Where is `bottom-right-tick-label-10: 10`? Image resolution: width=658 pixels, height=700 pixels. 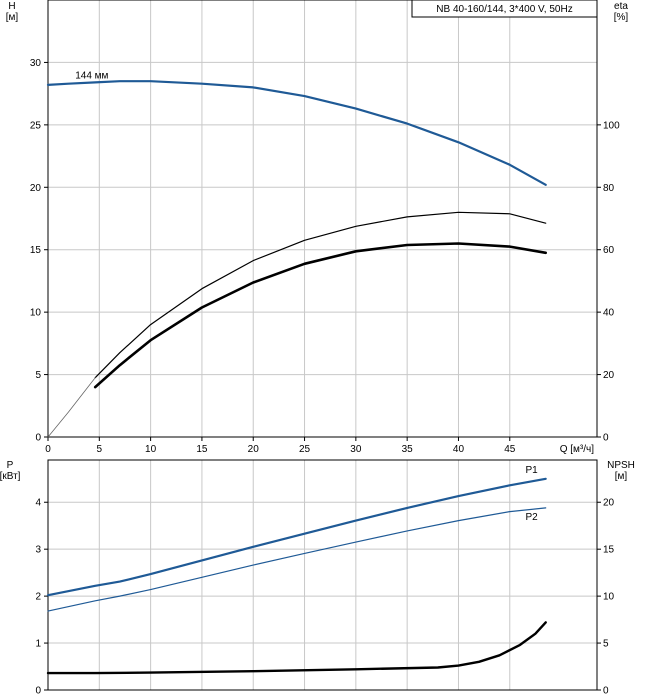
bottom-right-tick-label-10: 10 is located at coordinates (609, 597).